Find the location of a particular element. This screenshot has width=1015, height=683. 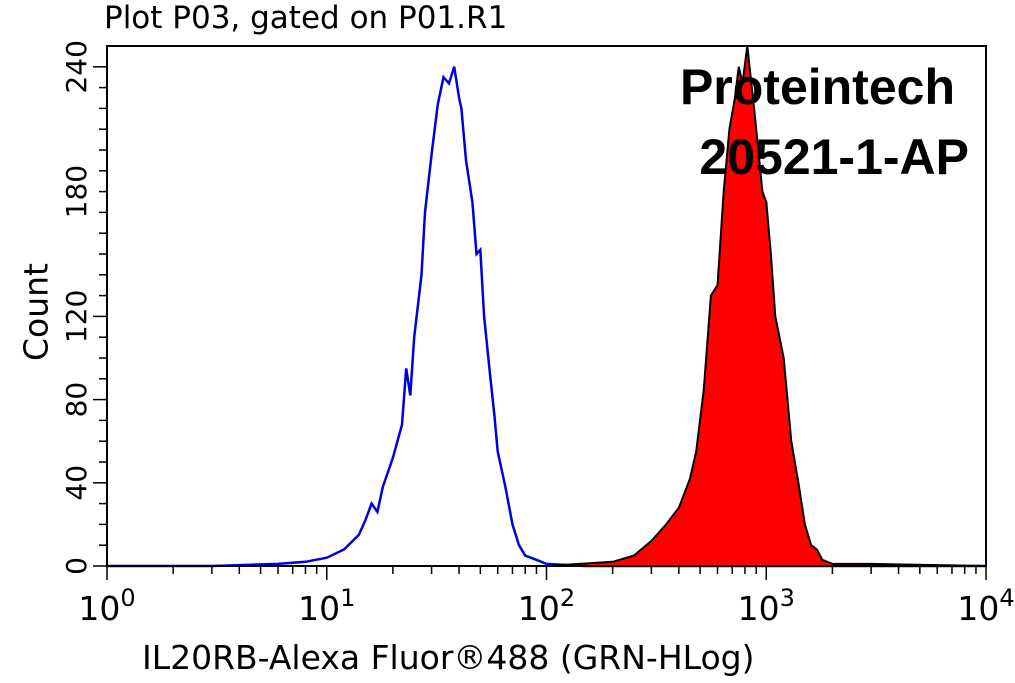

x-axis-label: IL20RB-Alexa Fluor®488 (GRN-HLog) is located at coordinates (448, 657).